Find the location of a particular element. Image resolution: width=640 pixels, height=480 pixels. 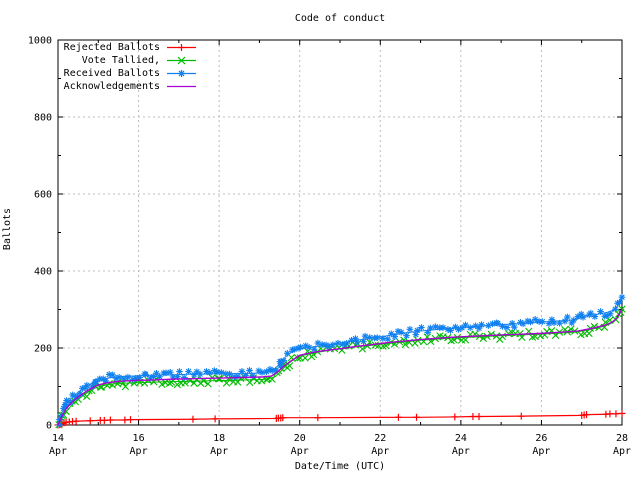

y-tick-label: 200 is located at coordinates (43, 349).